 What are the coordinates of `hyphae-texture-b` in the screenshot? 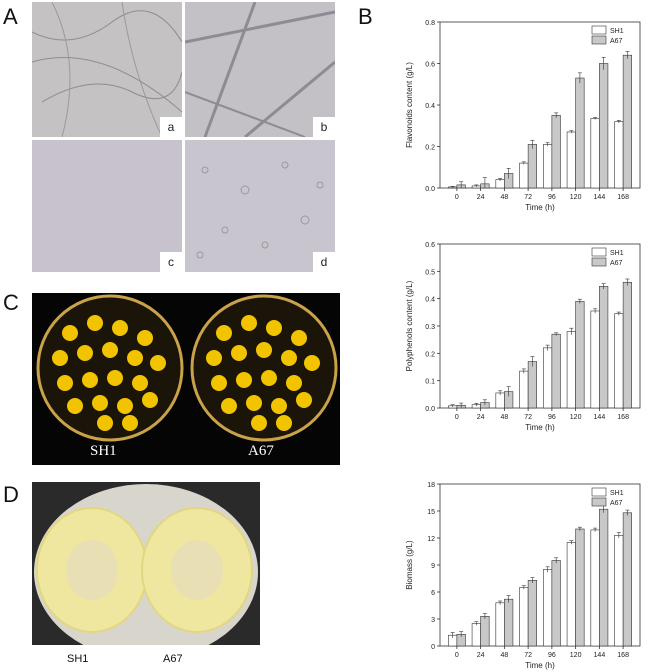 It's located at (260, 69).